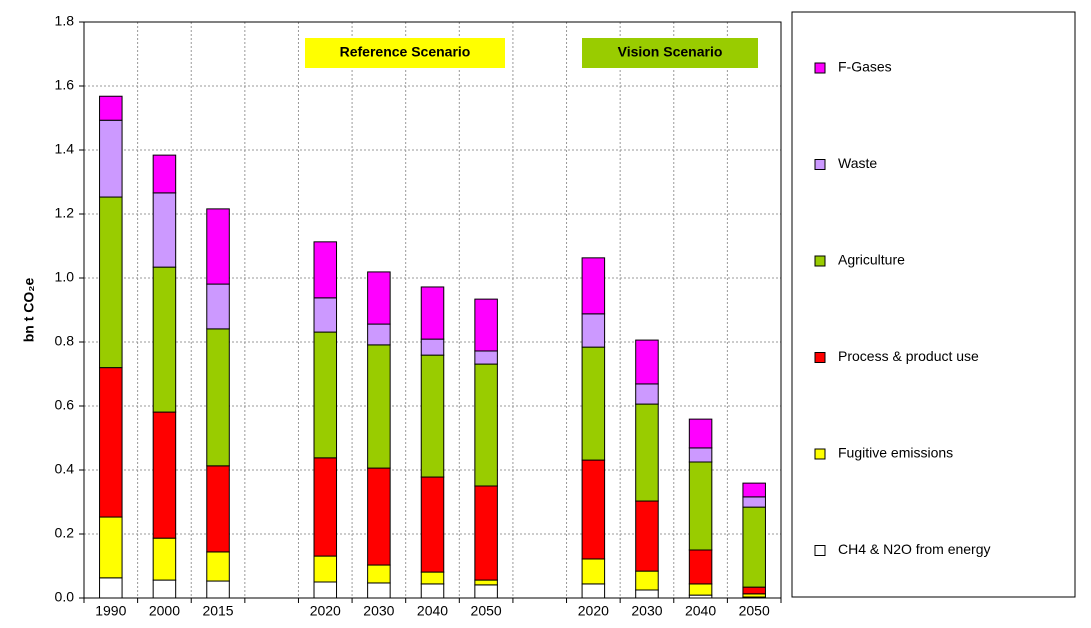 The height and width of the screenshot is (628, 1091). I want to click on y-tick-label: 0.8, so click(65, 341).